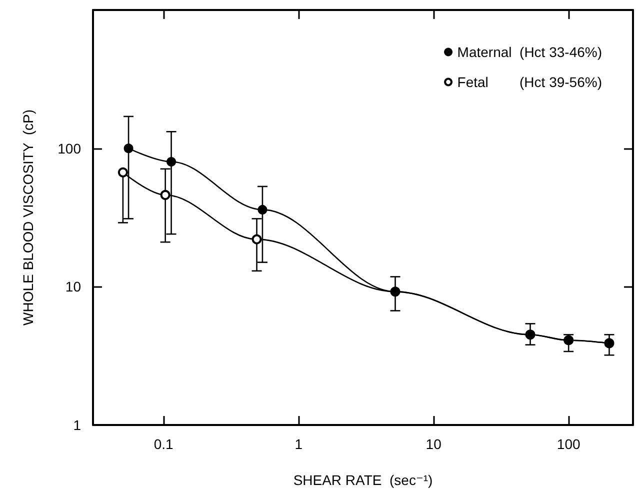 The image size is (637, 501). What do you see at coordinates (164, 444) in the screenshot?
I see `x-tick-label: 0.1` at bounding box center [164, 444].